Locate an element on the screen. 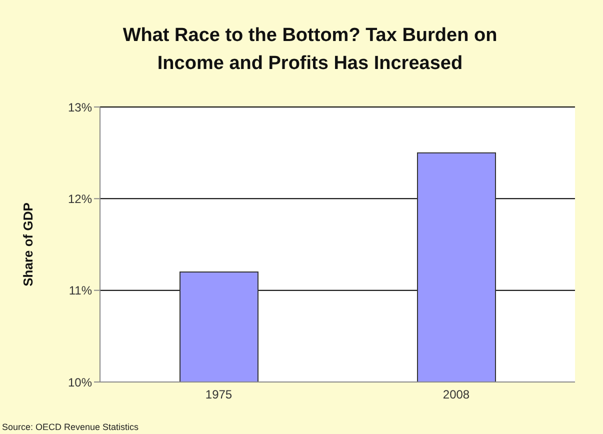 The height and width of the screenshot is (434, 603). x-tick-label: 2008 is located at coordinates (456, 395).